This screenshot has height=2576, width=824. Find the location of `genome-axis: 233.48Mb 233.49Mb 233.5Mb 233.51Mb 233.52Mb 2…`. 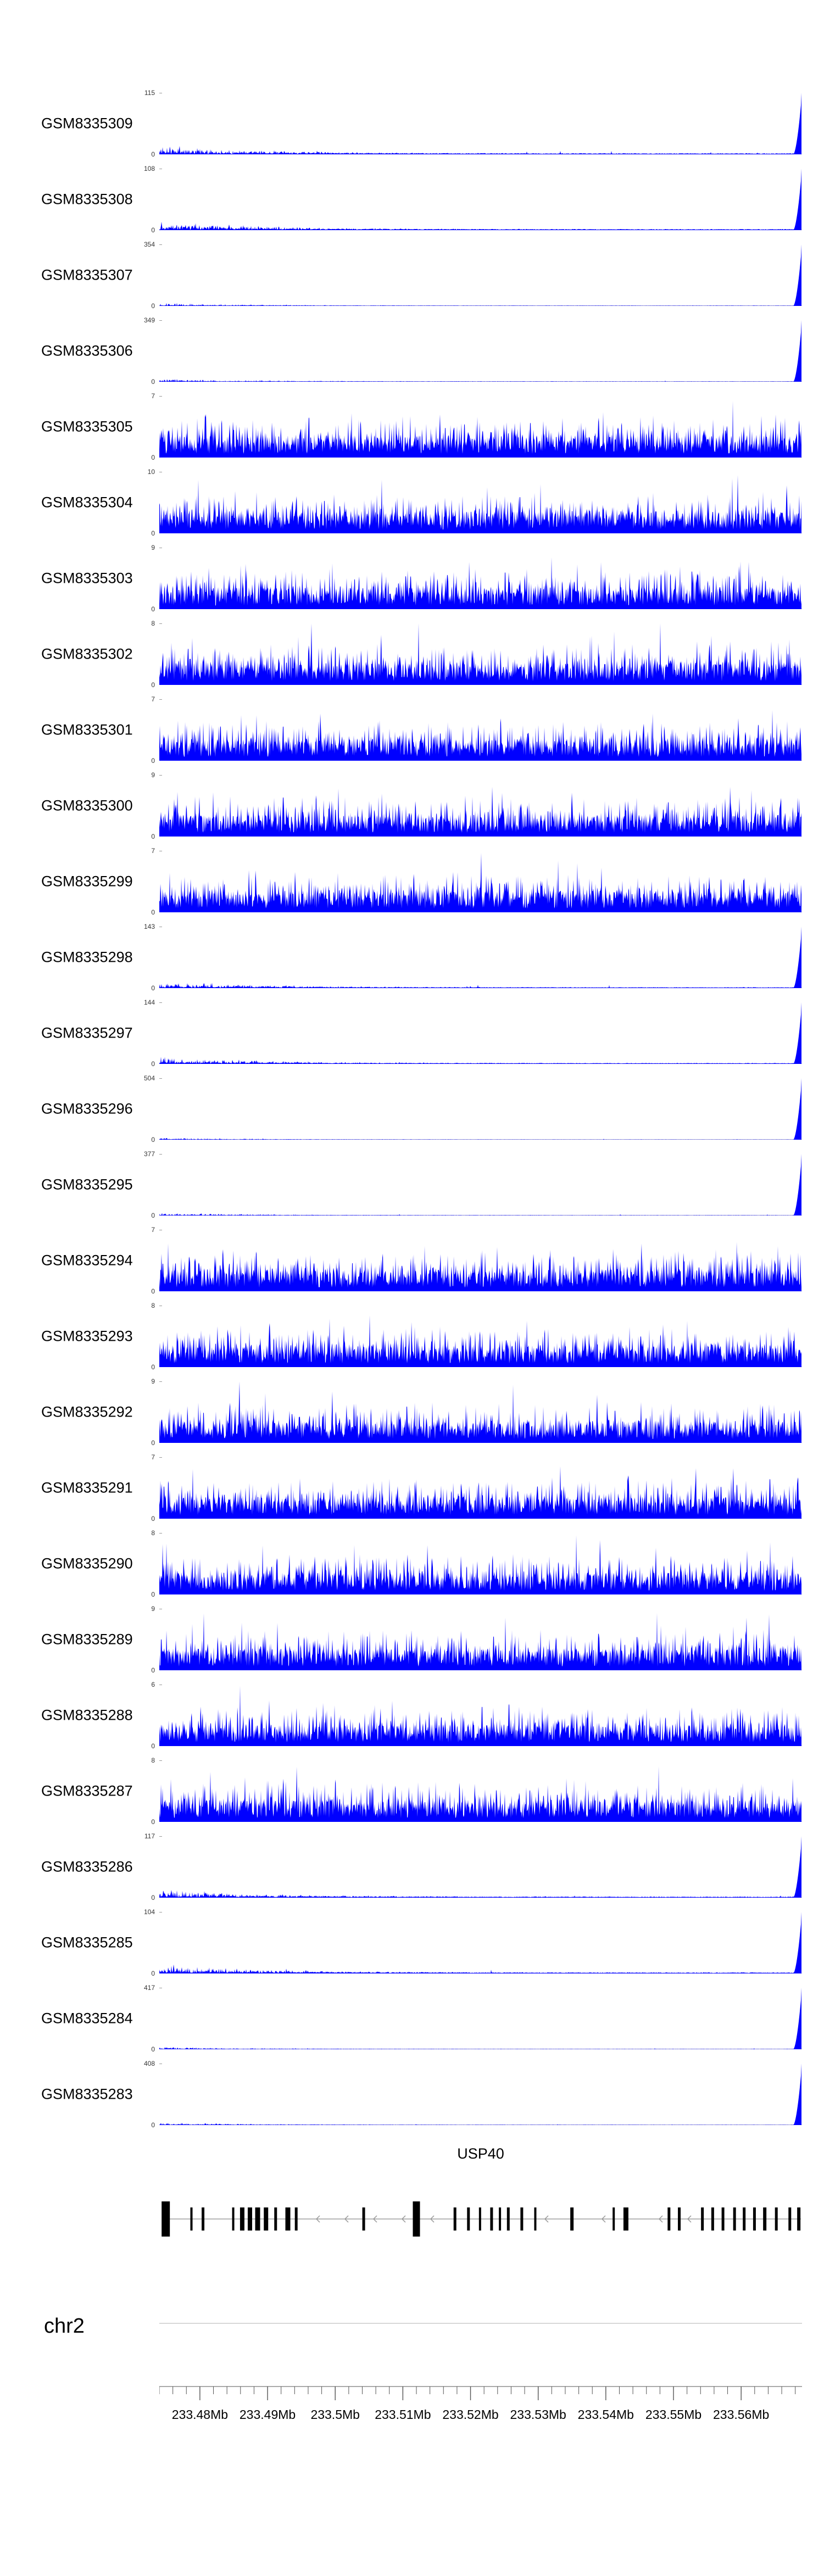

genome-axis: 233.48Mb 233.49Mb 233.5Mb 233.51Mb 233.52Mb 2… is located at coordinates (481, 2372).